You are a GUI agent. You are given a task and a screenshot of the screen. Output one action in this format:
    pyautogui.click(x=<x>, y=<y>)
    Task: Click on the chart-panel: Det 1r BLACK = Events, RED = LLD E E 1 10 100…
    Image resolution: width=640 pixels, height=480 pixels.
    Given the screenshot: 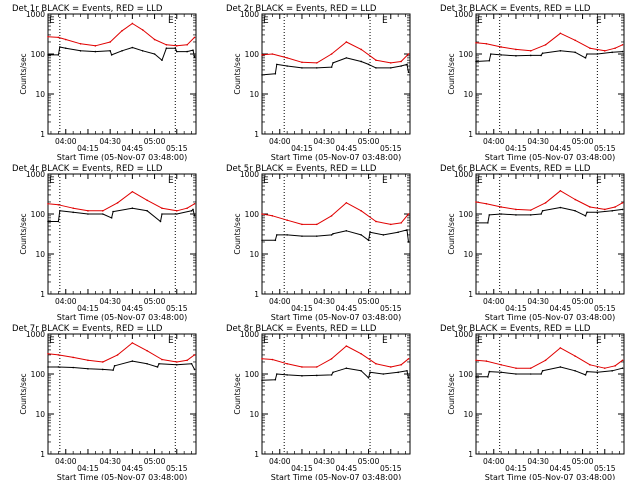 What is the action you would take?
    pyautogui.click(x=104, y=83)
    